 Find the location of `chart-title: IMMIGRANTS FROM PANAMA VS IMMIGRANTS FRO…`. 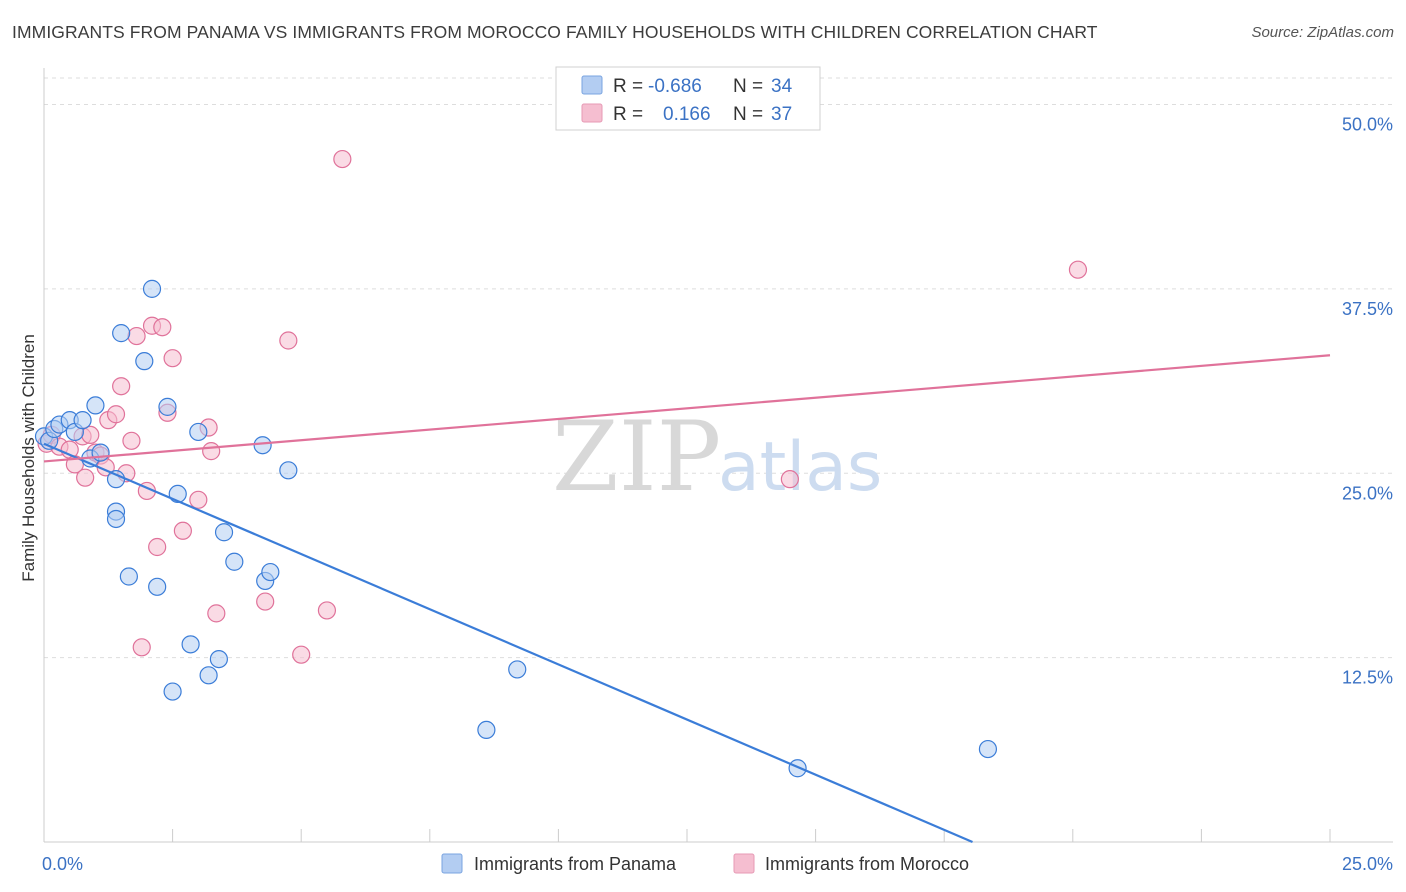

chart-title: IMMIGRANTS FROM PANAMA VS IMMIGRANTS FRO… is located at coordinates (555, 32).